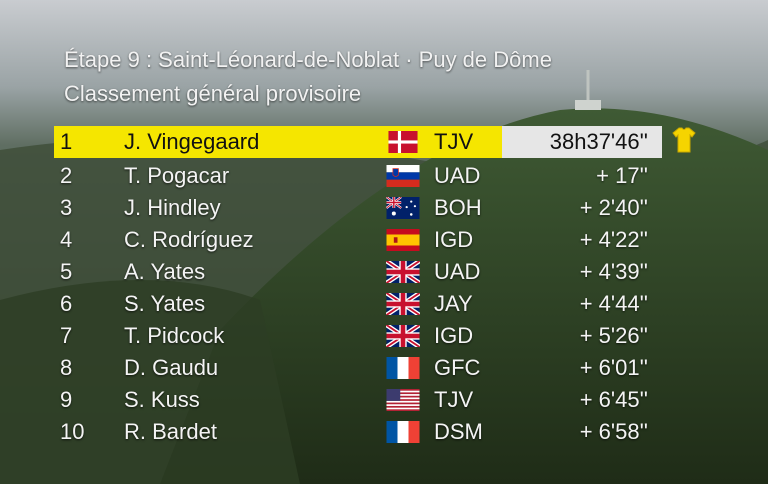  I want to click on leader-time-box, so click(582, 142).